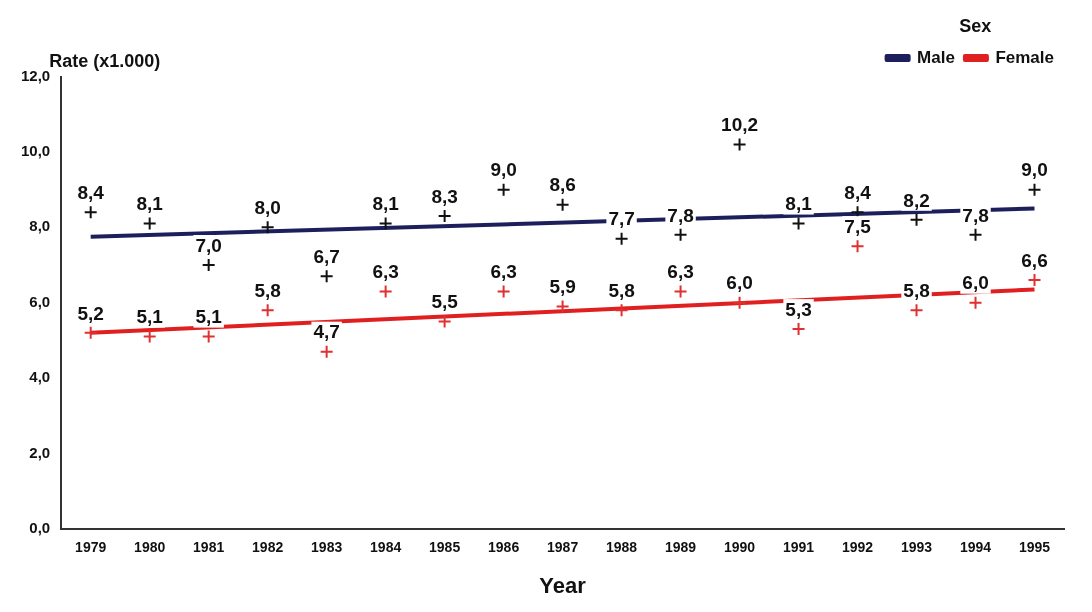 Image resolution: width=1092 pixels, height=612 pixels. What do you see at coordinates (798, 309) in the screenshot?
I see `data-label: 5,3` at bounding box center [798, 309].